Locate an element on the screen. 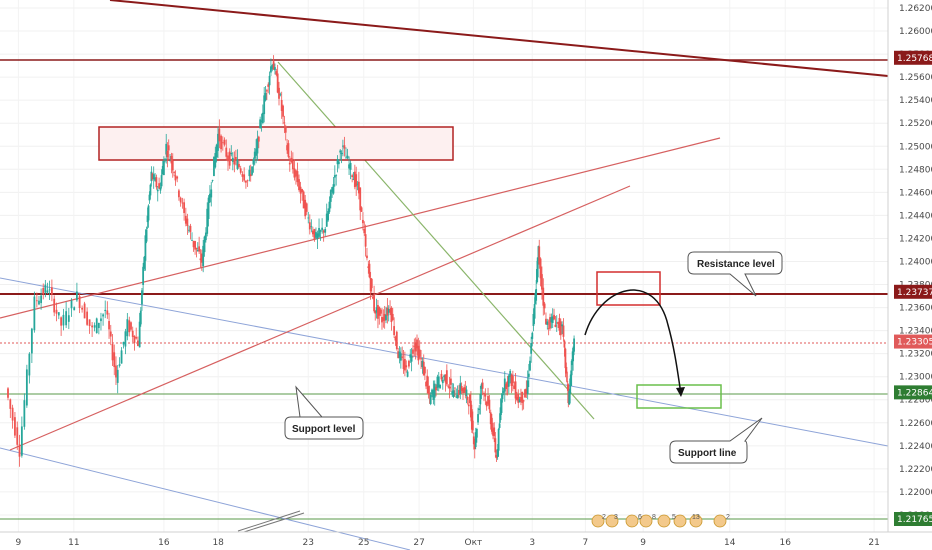 The height and width of the screenshot is (550, 932). x-tick-label: 21 is located at coordinates (873, 543).